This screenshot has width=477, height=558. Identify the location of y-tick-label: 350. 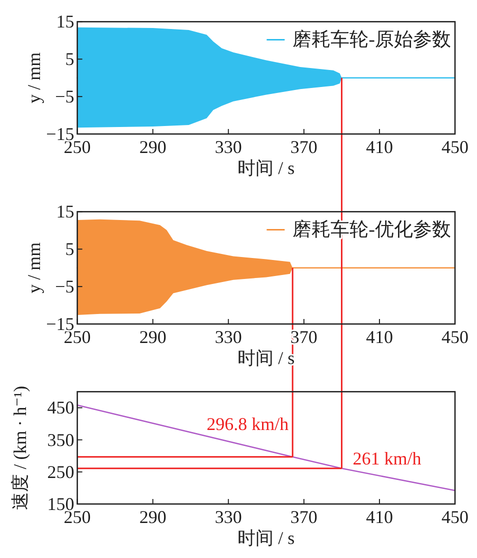
(60, 440).